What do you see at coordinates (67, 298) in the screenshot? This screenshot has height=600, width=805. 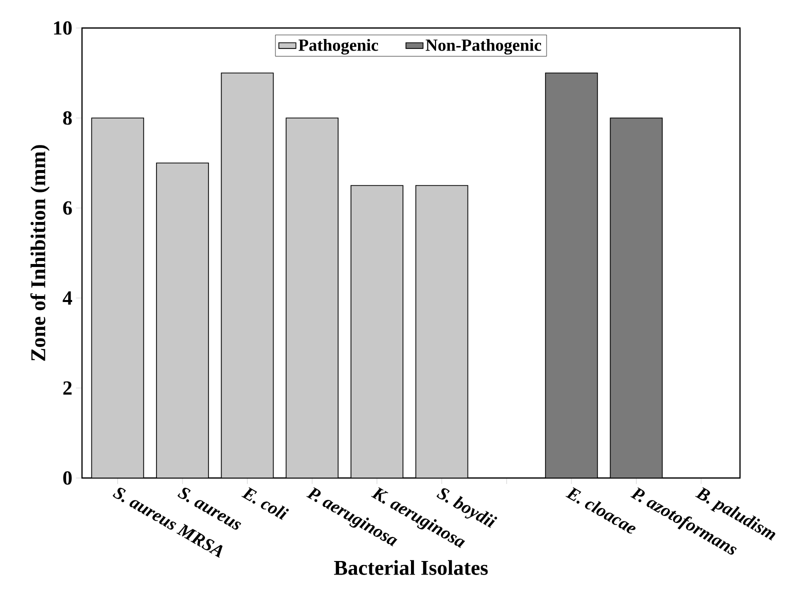 I see `y-tick-label: 4` at bounding box center [67, 298].